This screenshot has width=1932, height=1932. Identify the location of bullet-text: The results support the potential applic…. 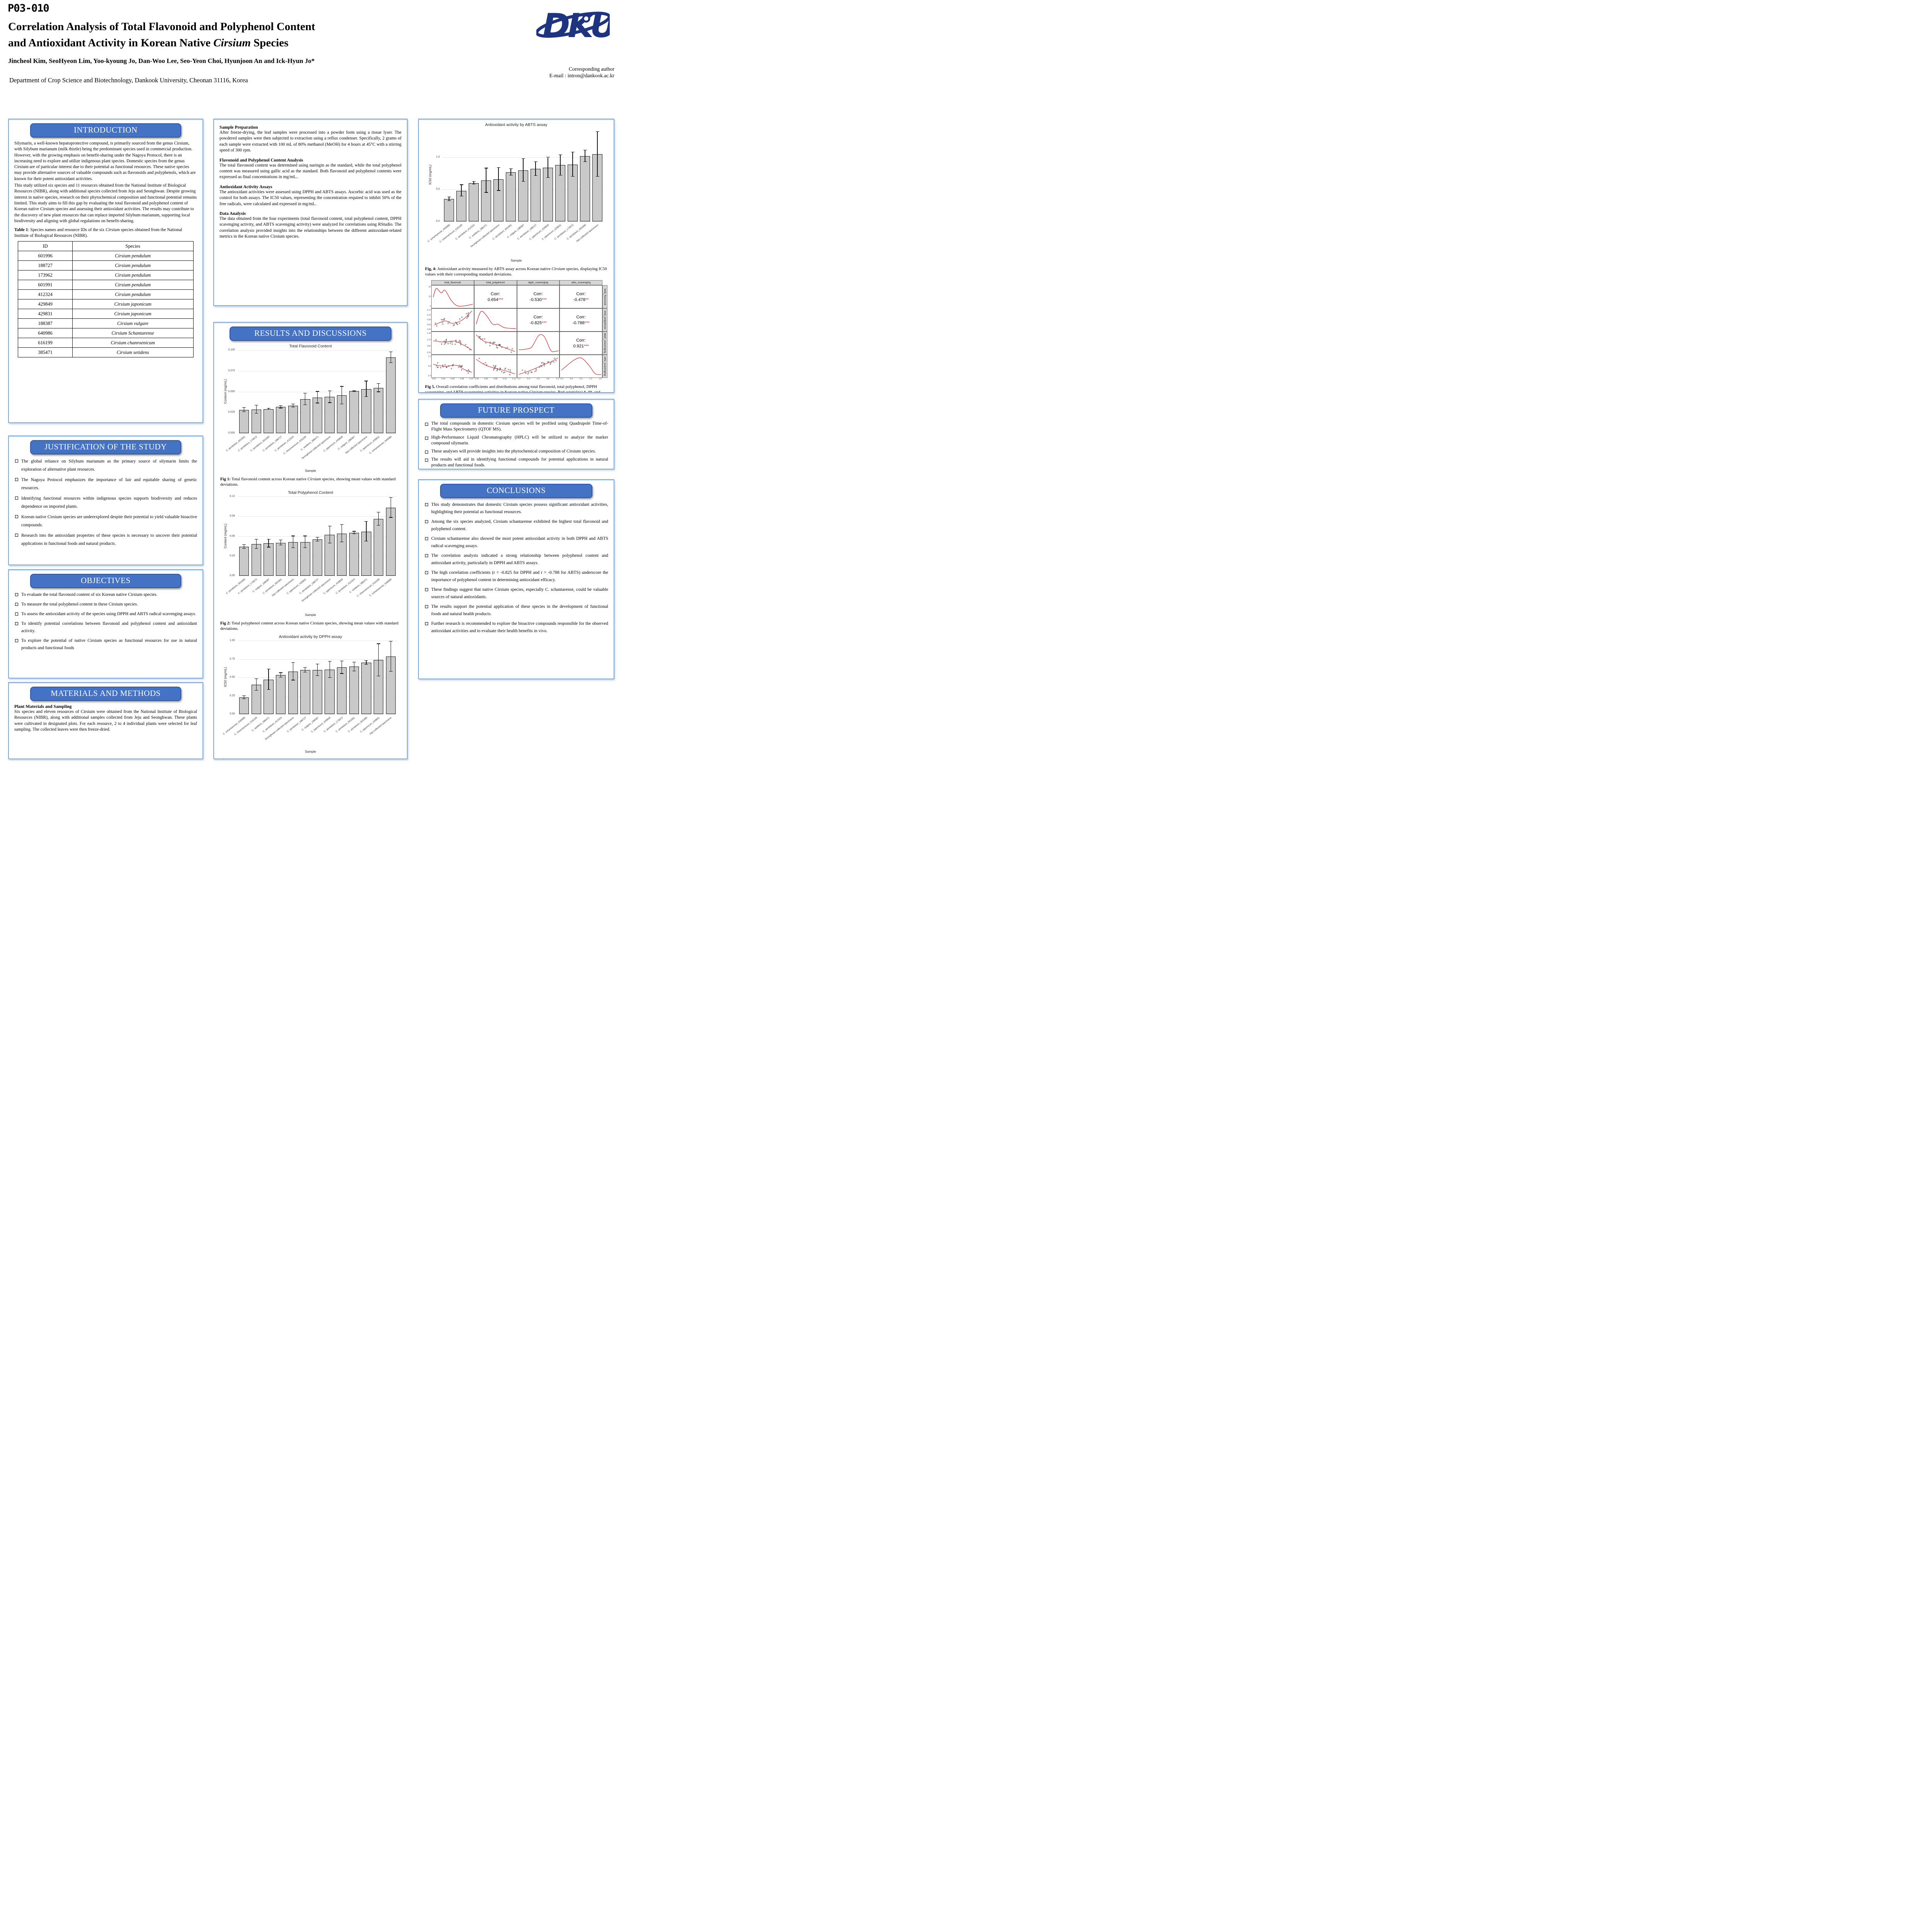
(519, 610).